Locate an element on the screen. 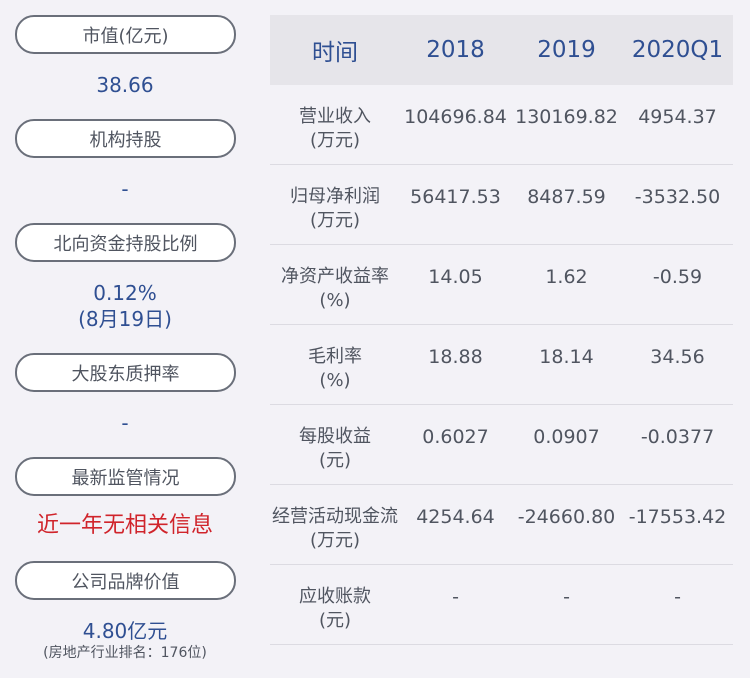 The image size is (750, 678). regulation-label: 最新监管情况 is located at coordinates (125, 476).